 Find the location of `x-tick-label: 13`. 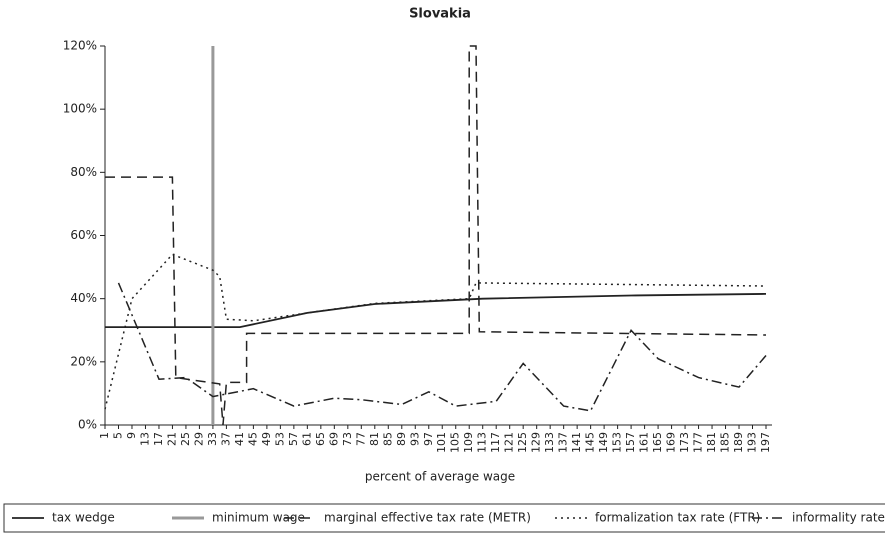

x-tick-label: 13 is located at coordinates (144, 439).